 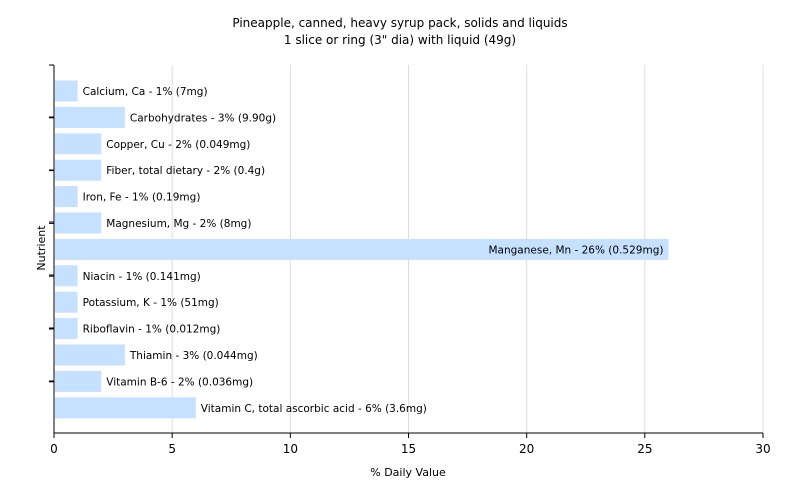 What do you see at coordinates (145, 92) in the screenshot?
I see `bar-label: Calcium, Ca - 1% (7mg)` at bounding box center [145, 92].